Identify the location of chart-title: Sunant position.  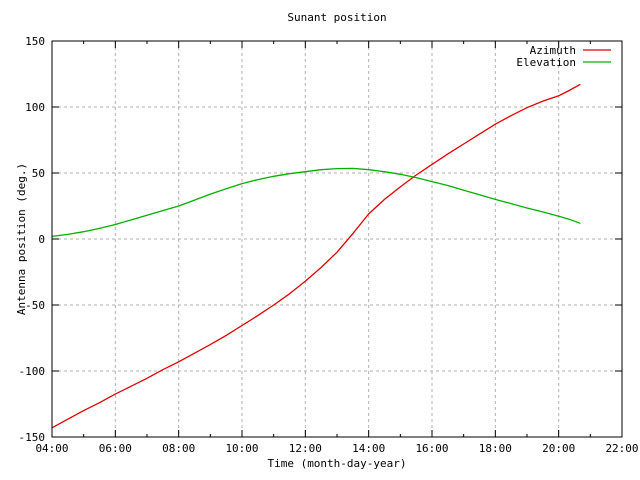
(336, 17).